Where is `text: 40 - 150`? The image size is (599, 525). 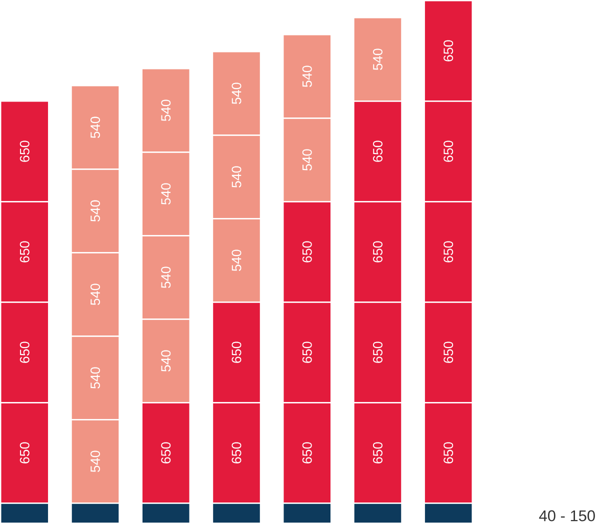 text: 40 - 150 is located at coordinates (567, 516).